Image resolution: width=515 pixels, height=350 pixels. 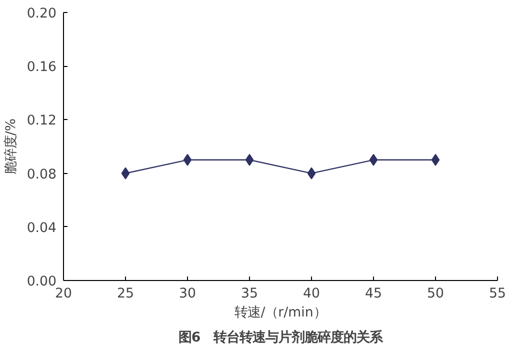 I want to click on x-tick-label: 20, so click(x=63, y=294).